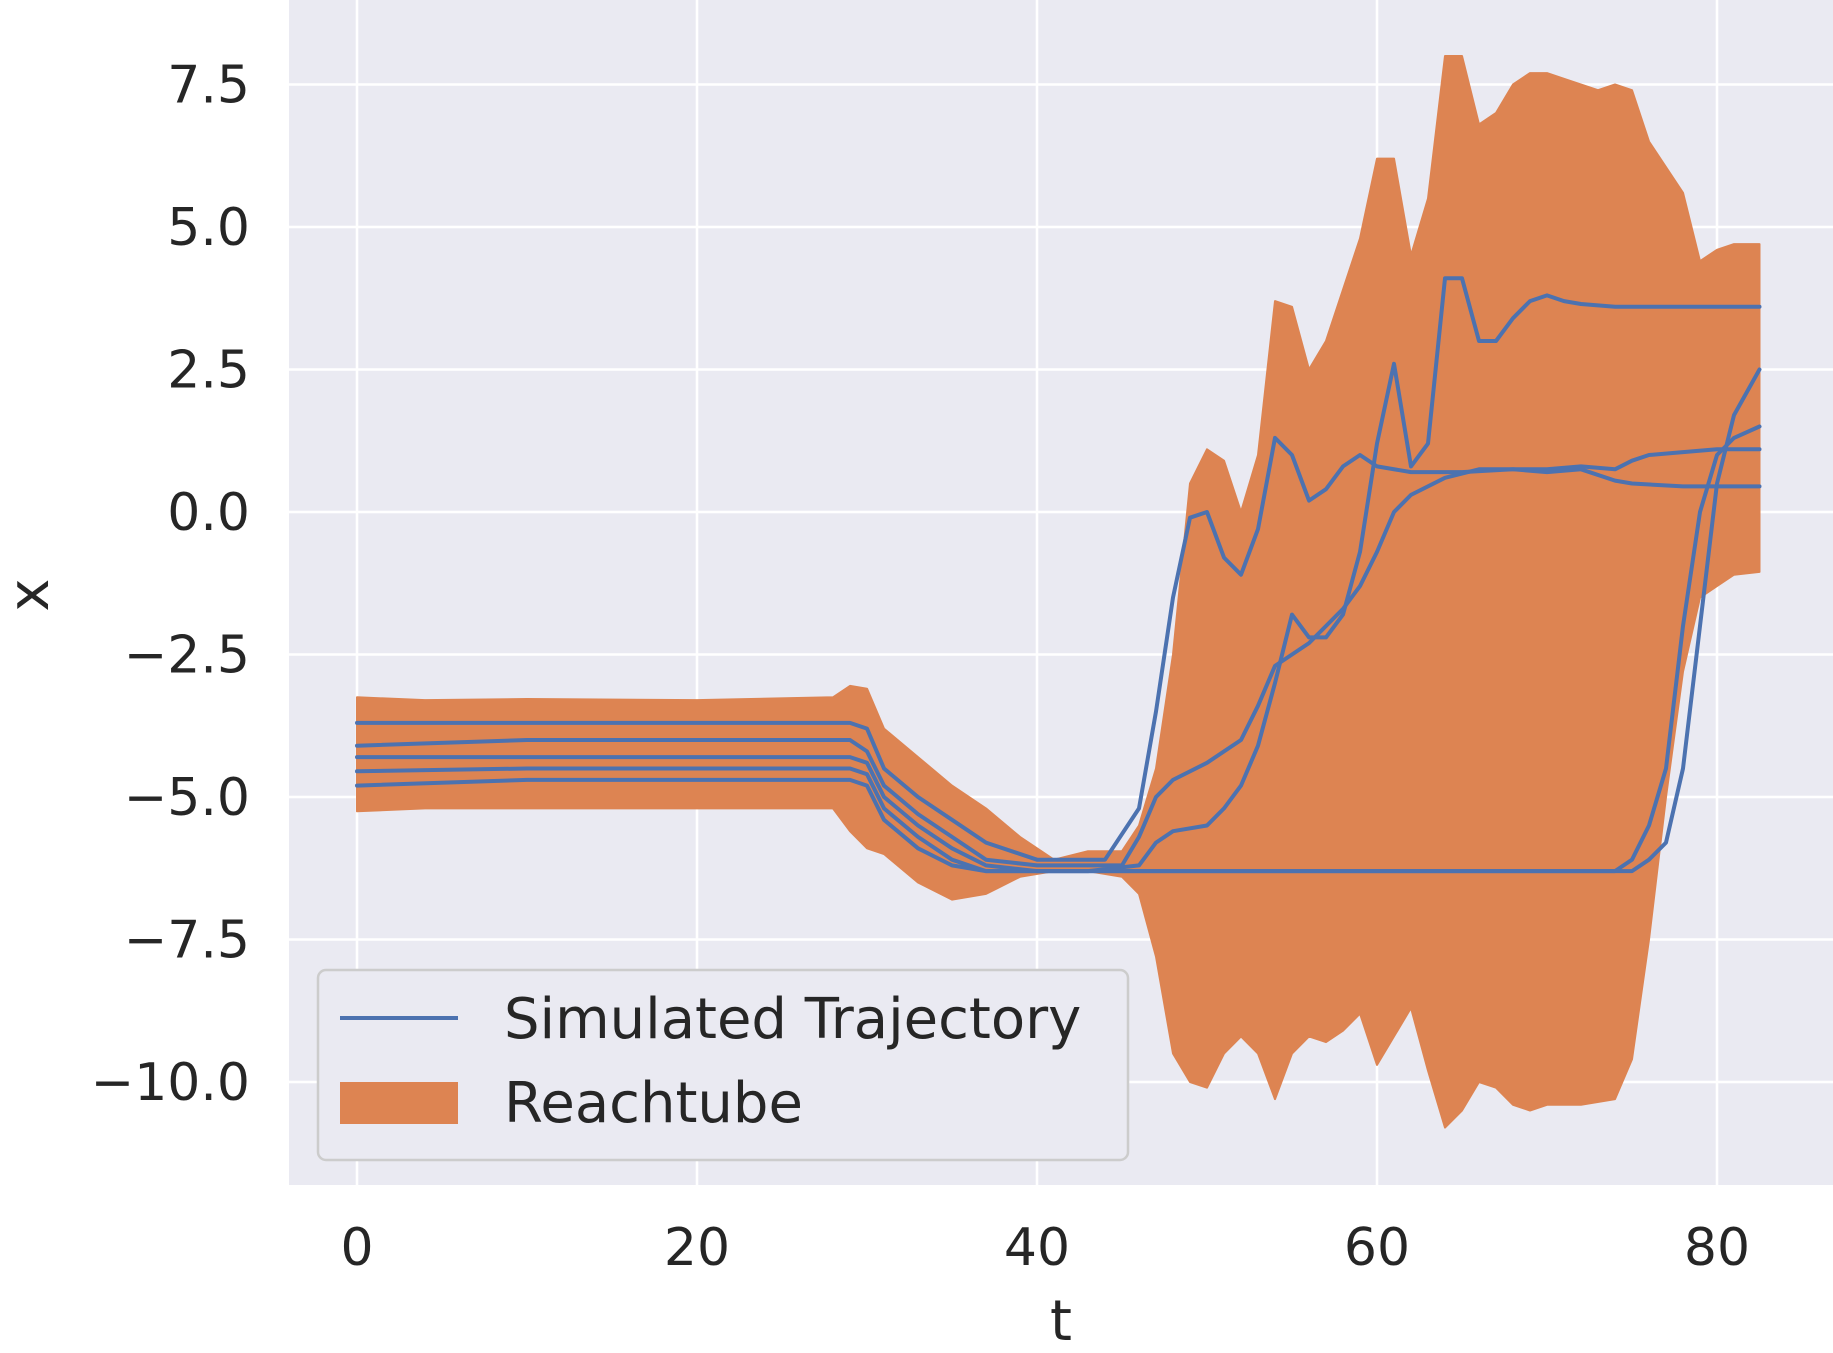 The image size is (1833, 1353). What do you see at coordinates (208, 513) in the screenshot?
I see `y-tick-label: 0.0` at bounding box center [208, 513].